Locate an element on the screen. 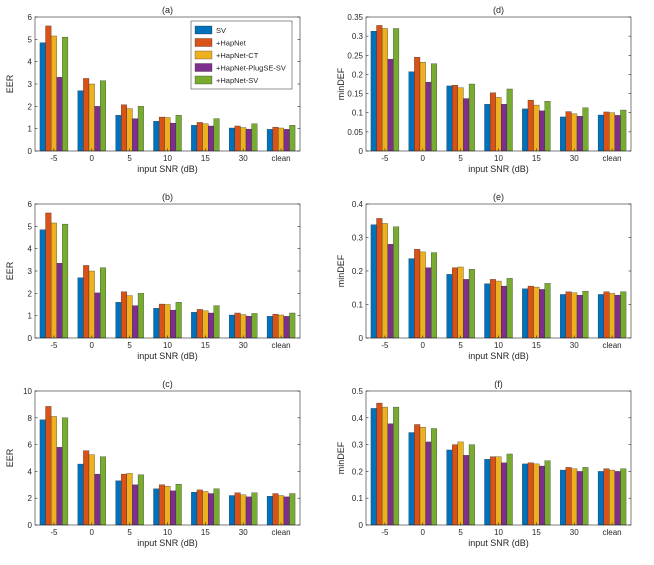  bar--hapnet-ct-10 is located at coordinates (167, 505).